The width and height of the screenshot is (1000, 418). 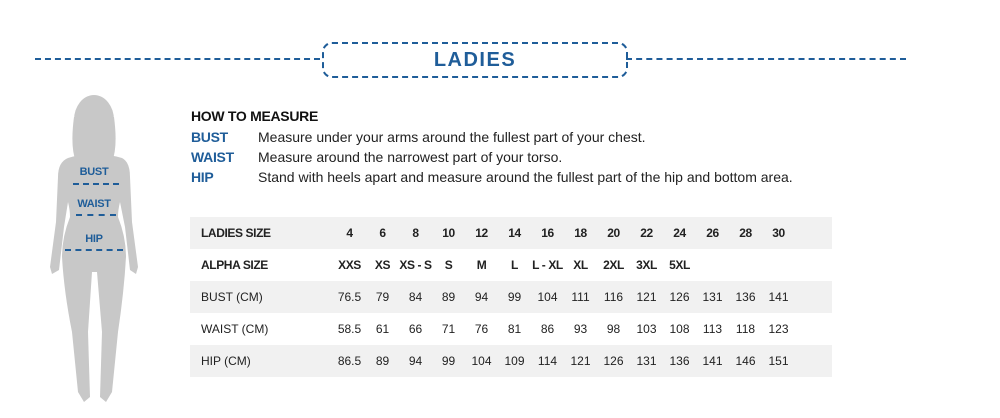 What do you see at coordinates (481, 361) in the screenshot?
I see `table-cell: 104` at bounding box center [481, 361].